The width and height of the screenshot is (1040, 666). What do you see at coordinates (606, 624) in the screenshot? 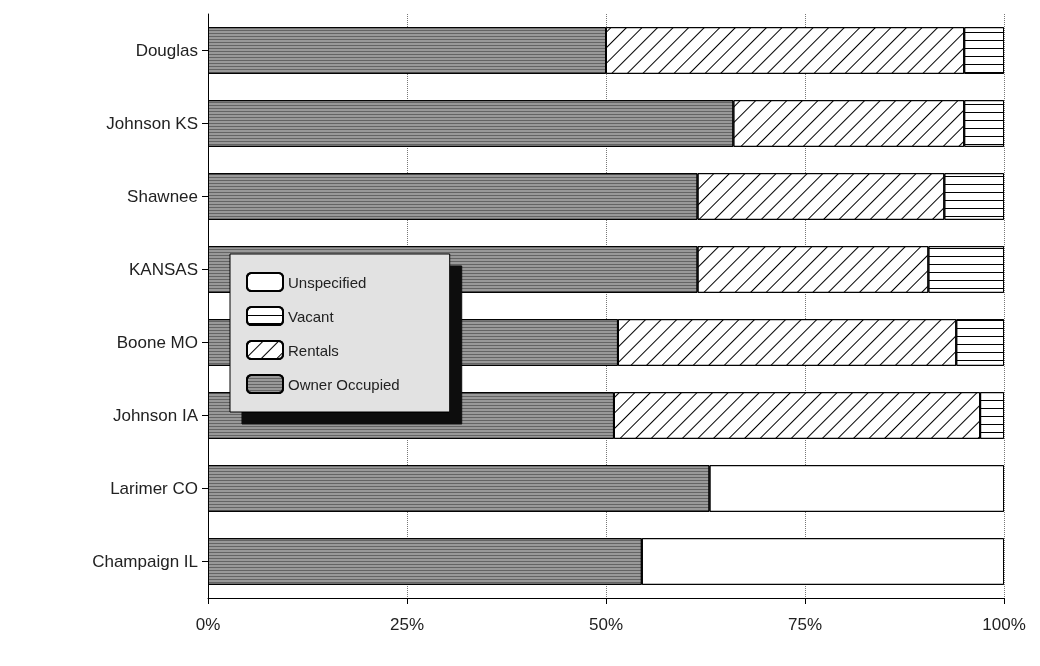
I see `x-tick-label: 50%` at bounding box center [606, 624].